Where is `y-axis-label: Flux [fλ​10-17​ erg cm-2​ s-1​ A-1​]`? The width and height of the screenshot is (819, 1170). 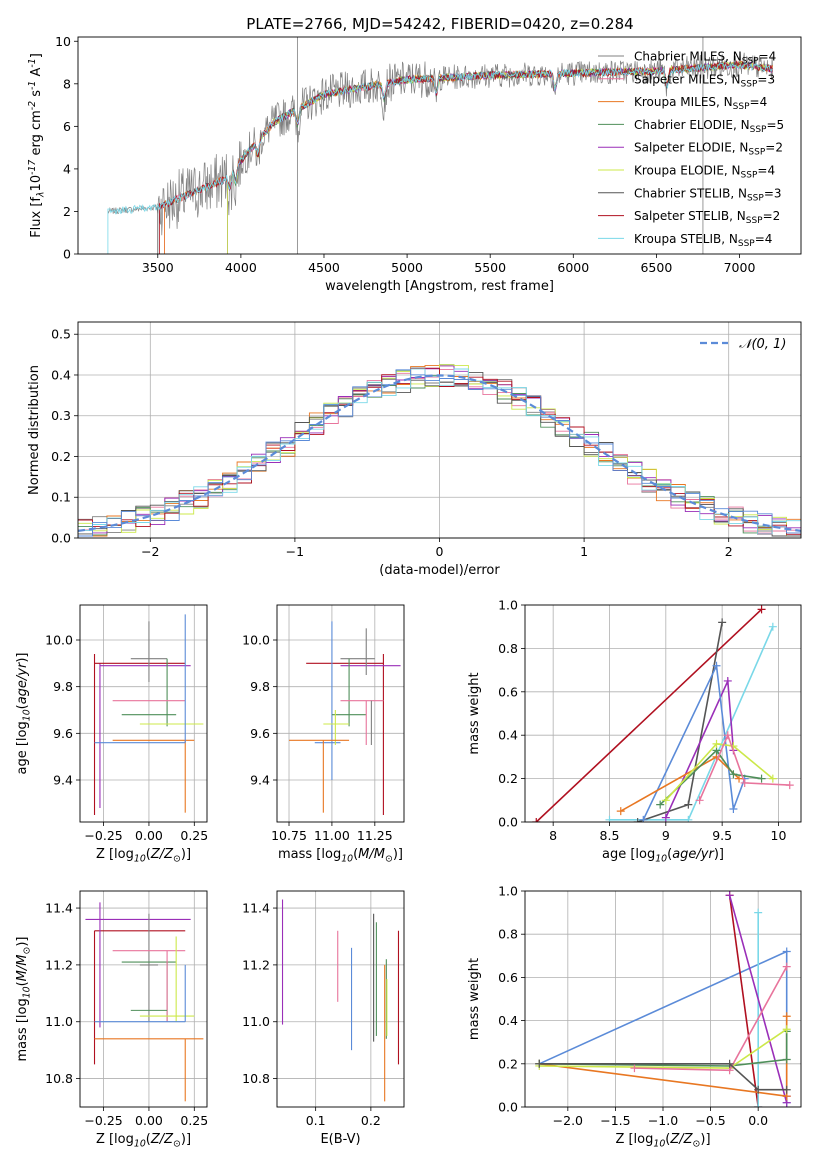 y-axis-label: Flux [fλ​10-17​ erg cm-2​ s-1​ A-1​] is located at coordinates (36, 145).